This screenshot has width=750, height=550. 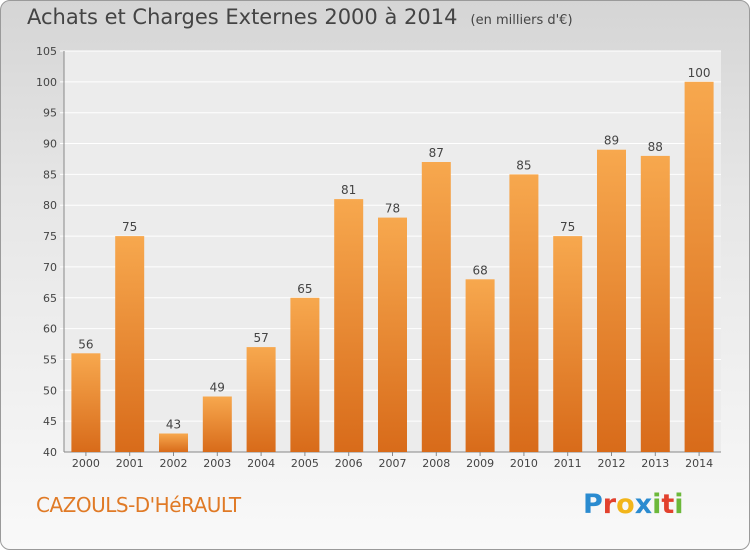 What do you see at coordinates (50, 205) in the screenshot?
I see `y-tick-label-80: 80` at bounding box center [50, 205].